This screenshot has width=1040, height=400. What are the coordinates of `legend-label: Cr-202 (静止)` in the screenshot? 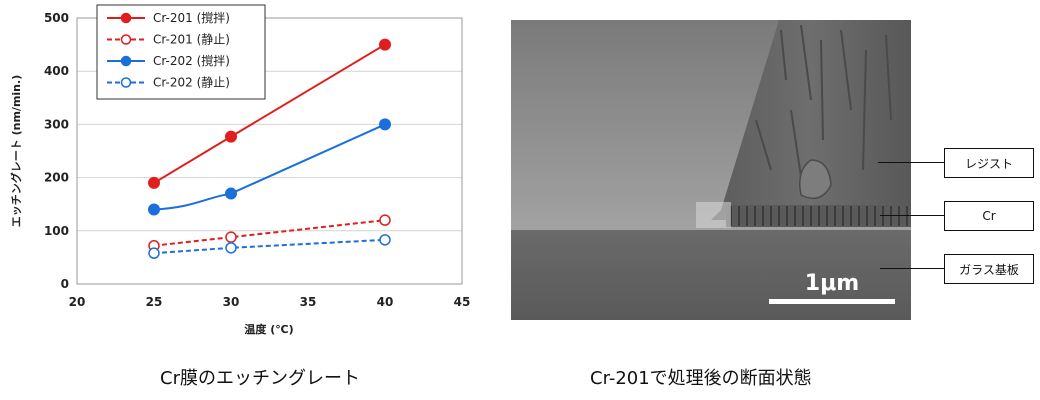 It's located at (191, 83).